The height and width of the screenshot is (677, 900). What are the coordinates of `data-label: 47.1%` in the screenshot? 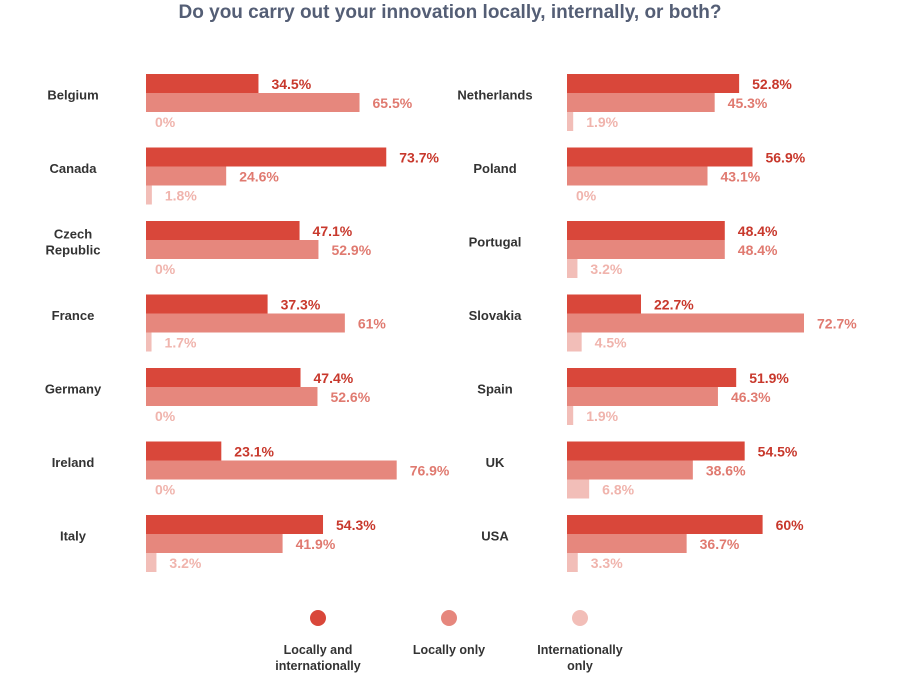 It's located at (333, 231).